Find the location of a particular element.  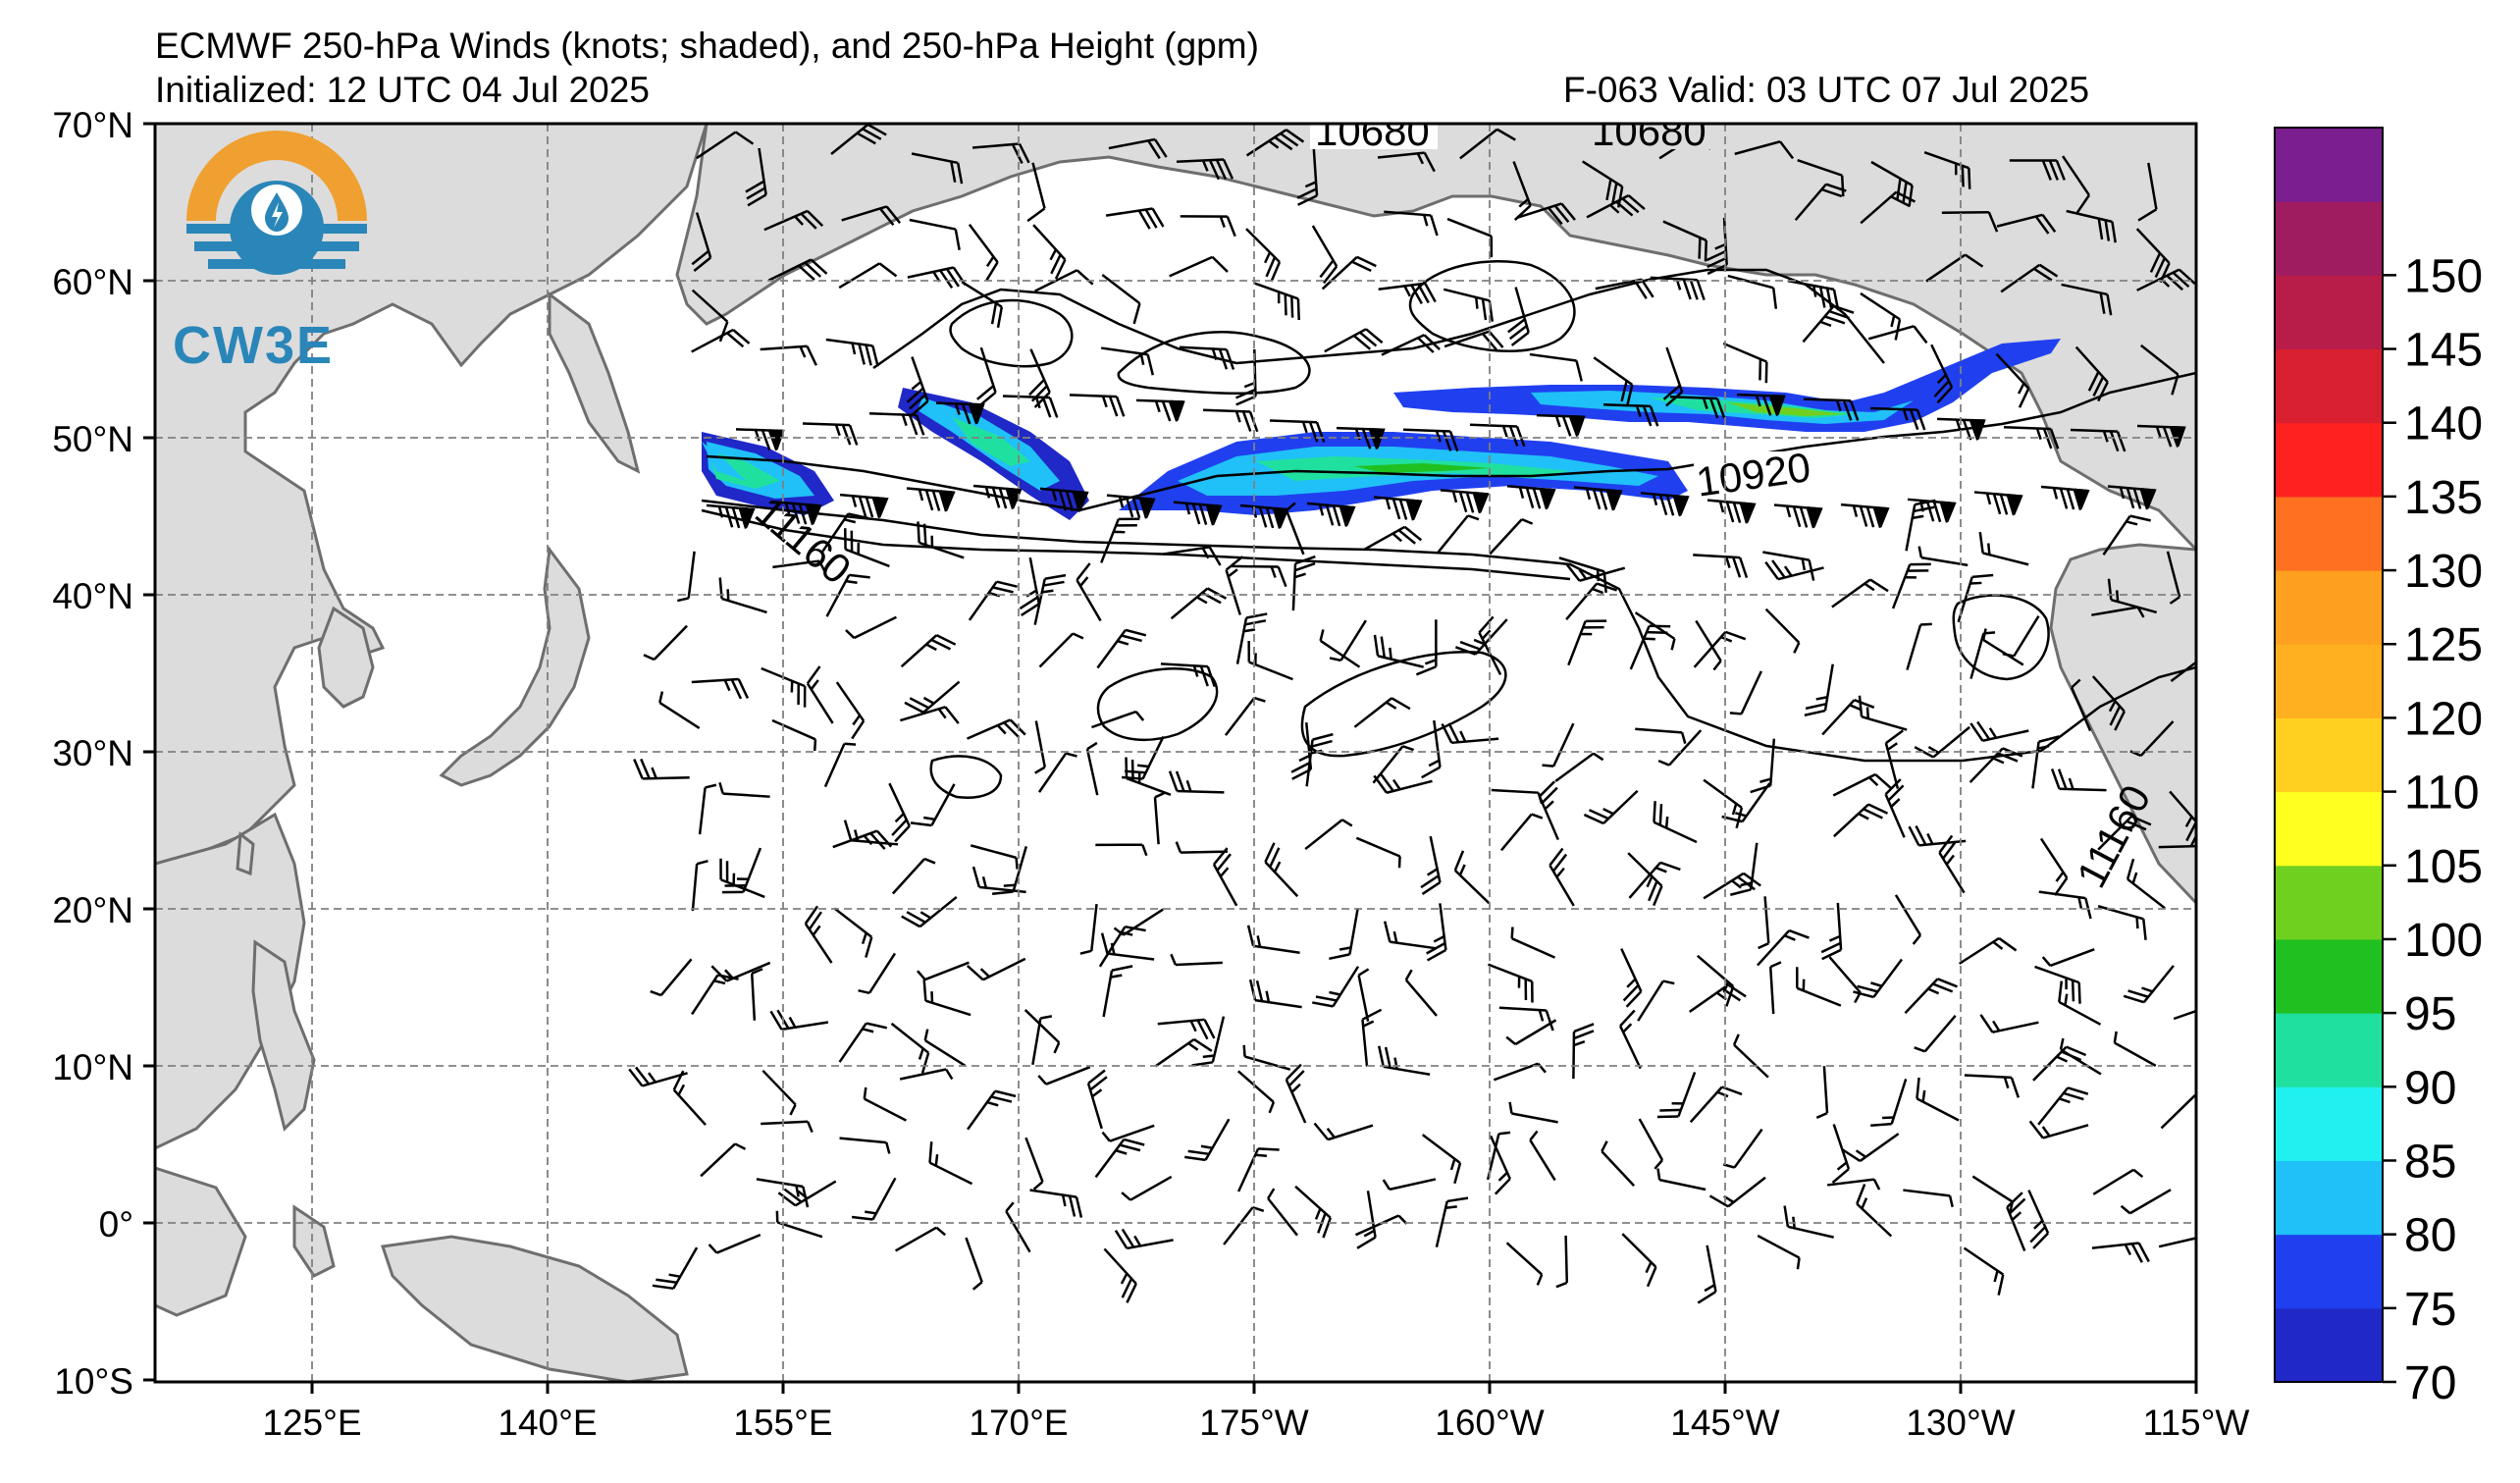

lat-label-30n: 30°N is located at coordinates (92, 753).